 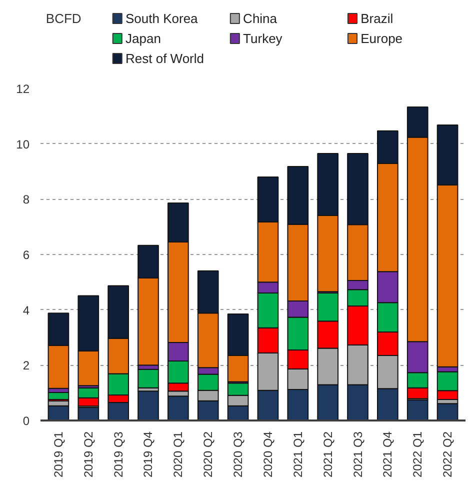 What do you see at coordinates (208, 454) in the screenshot?
I see `x-tick-label: 2020 Q2` at bounding box center [208, 454].